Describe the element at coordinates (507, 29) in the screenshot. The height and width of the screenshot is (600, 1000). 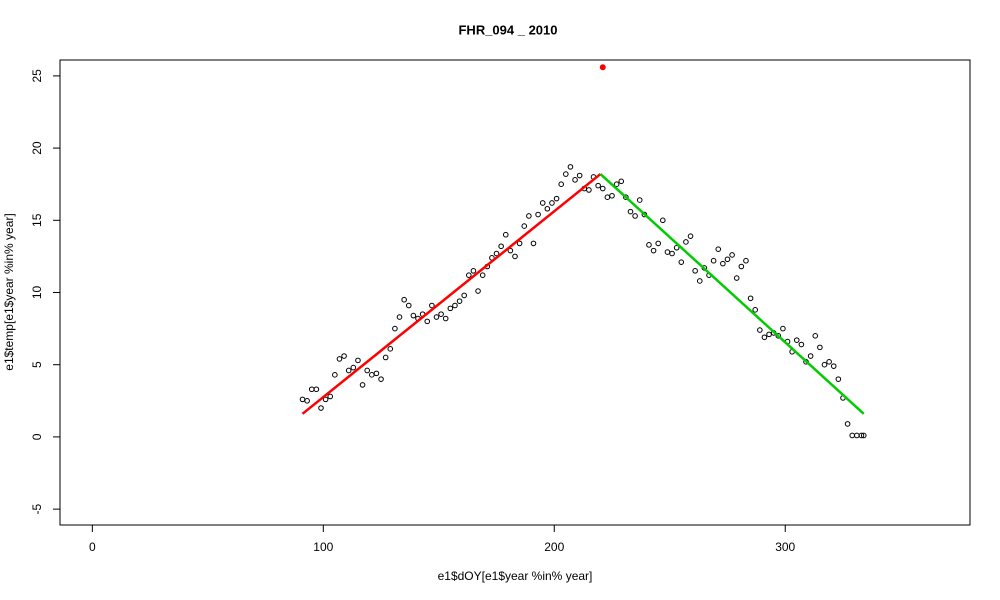
I see `chart-title: FHR_094 _ 2010` at that location.